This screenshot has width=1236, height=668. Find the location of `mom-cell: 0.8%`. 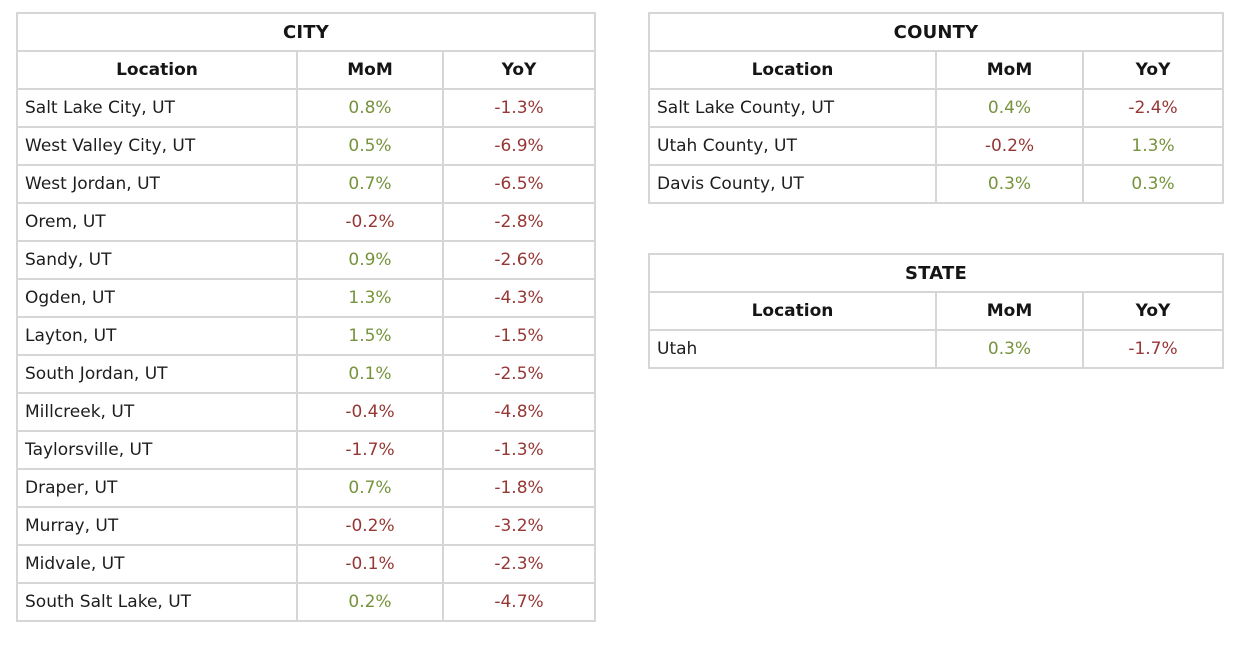

mom-cell: 0.8% is located at coordinates (370, 108).